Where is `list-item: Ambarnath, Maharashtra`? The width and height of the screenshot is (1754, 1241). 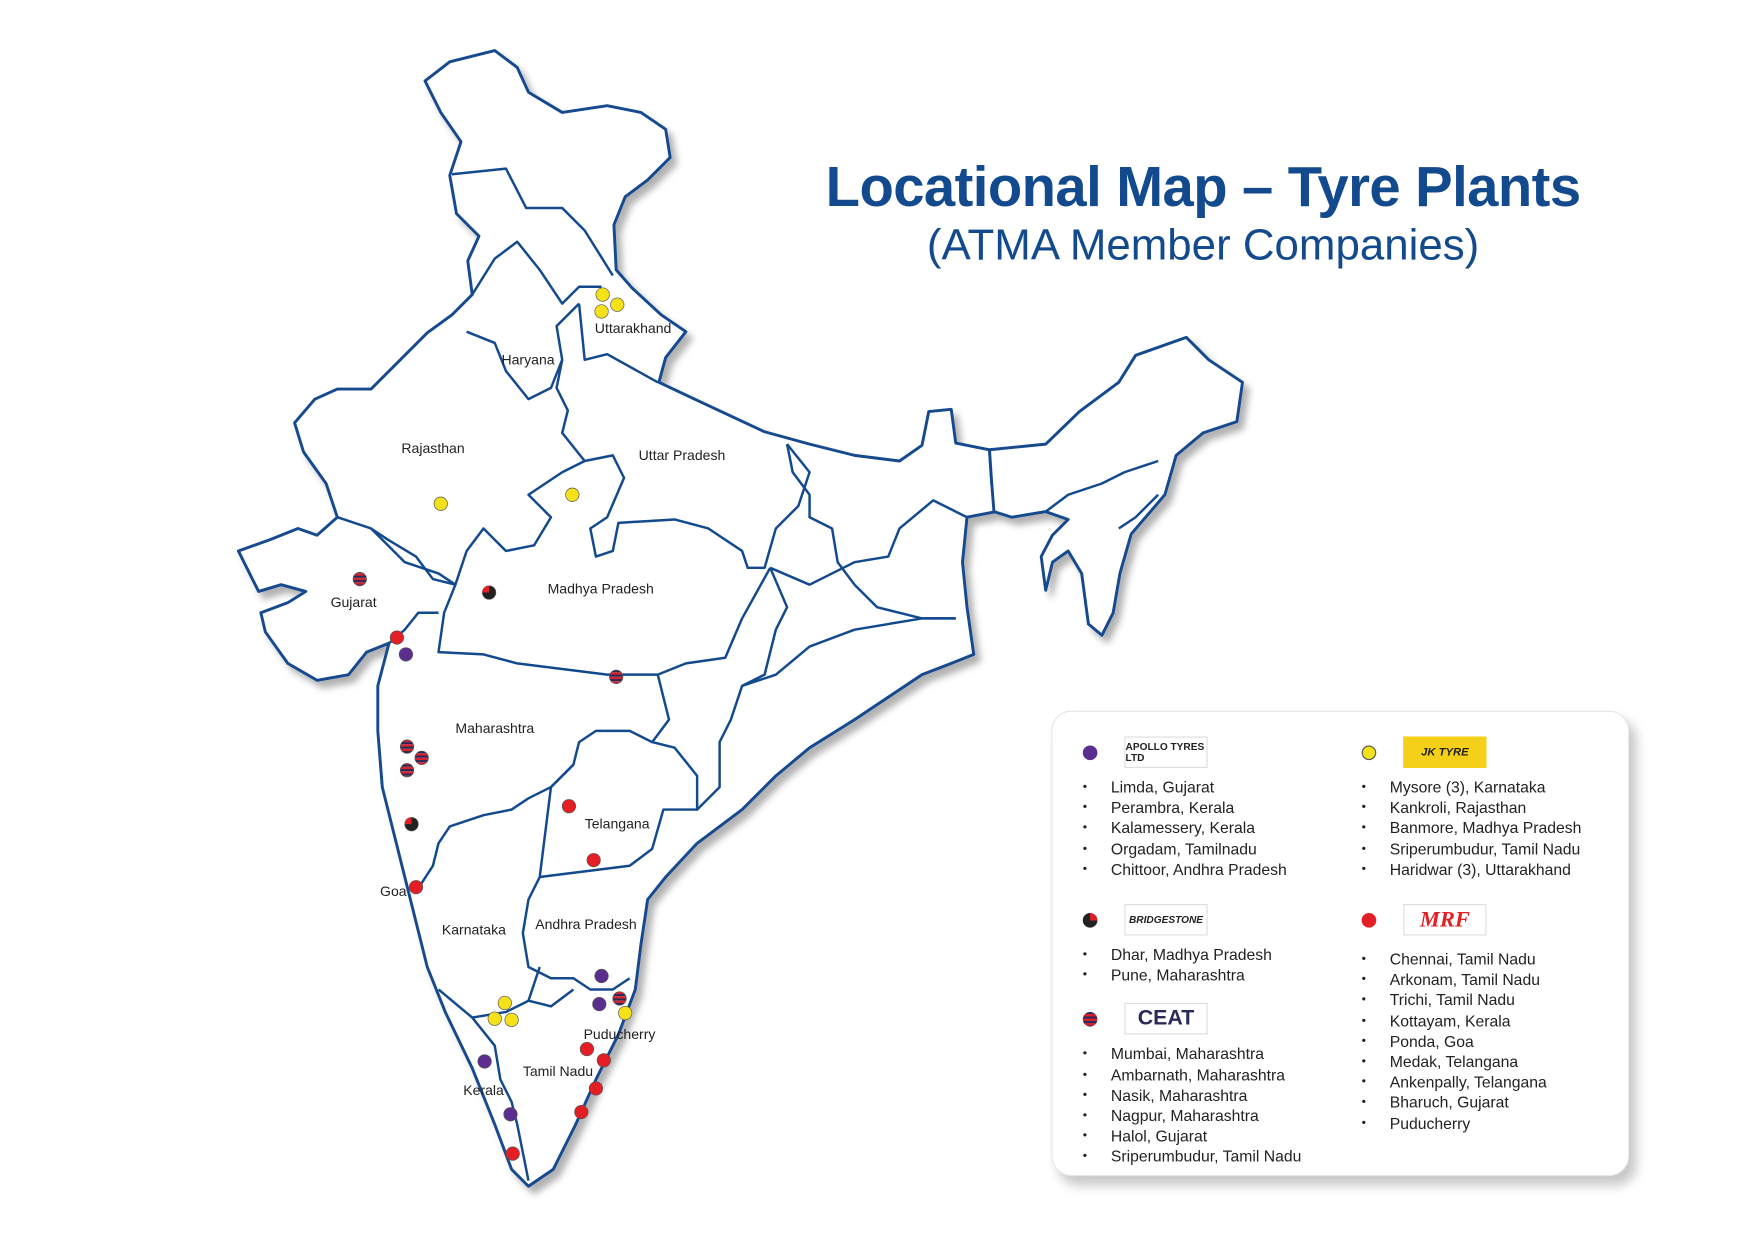
list-item: Ambarnath, Maharashtra is located at coordinates (1198, 1074).